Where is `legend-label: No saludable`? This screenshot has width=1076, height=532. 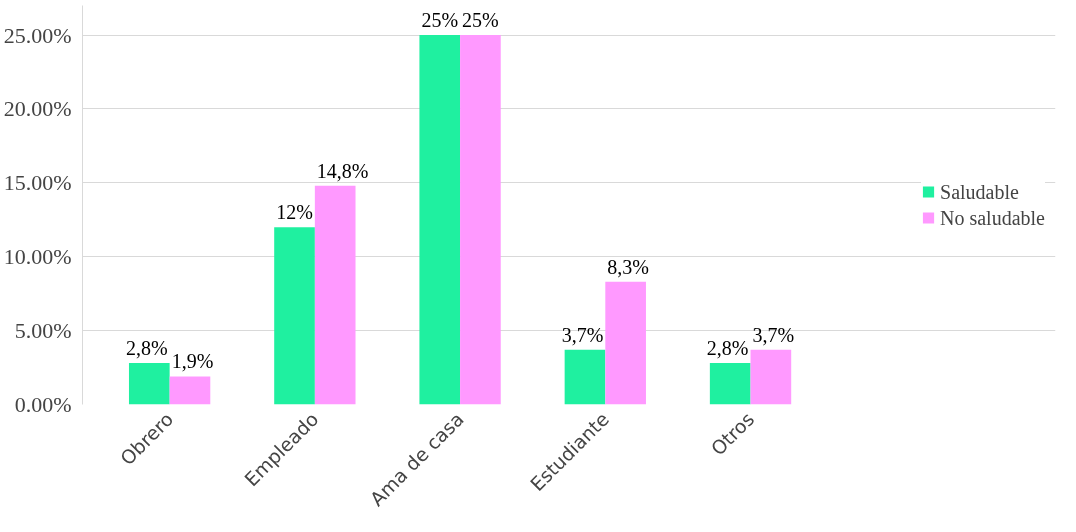
legend-label: No saludable is located at coordinates (992, 217).